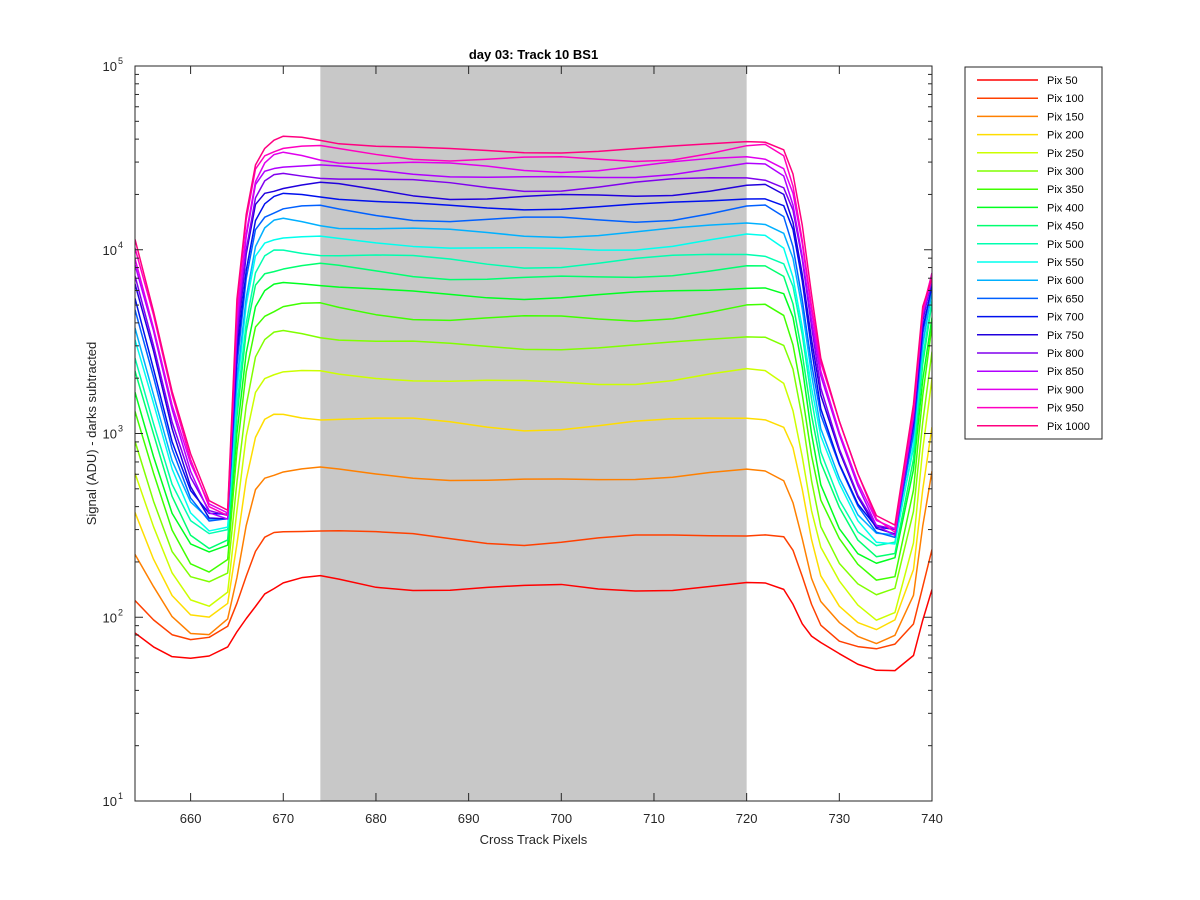 This screenshot has height=900, width=1200. Describe the element at coordinates (1065, 227) in the screenshot. I see `legend-label: Pix 450` at that location.